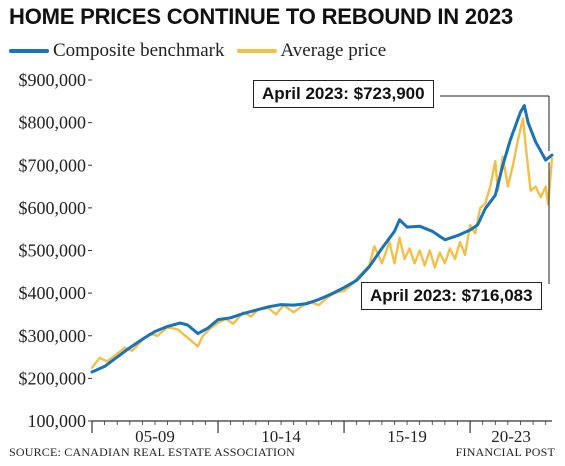 This screenshot has width=565, height=466. I want to click on legend-item-composite: Composite benchmark, so click(117, 51).